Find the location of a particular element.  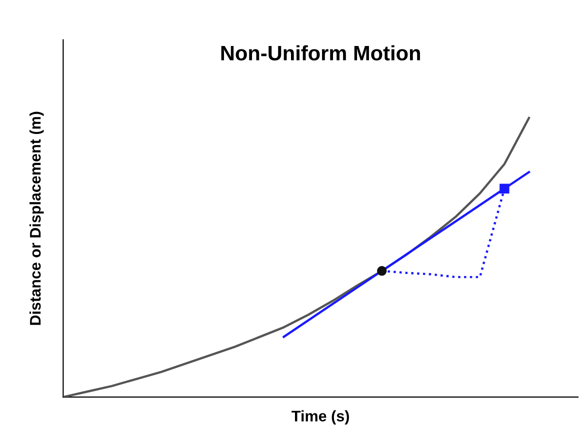

chart-title: Non-Uniform Motion is located at coordinates (320, 52).